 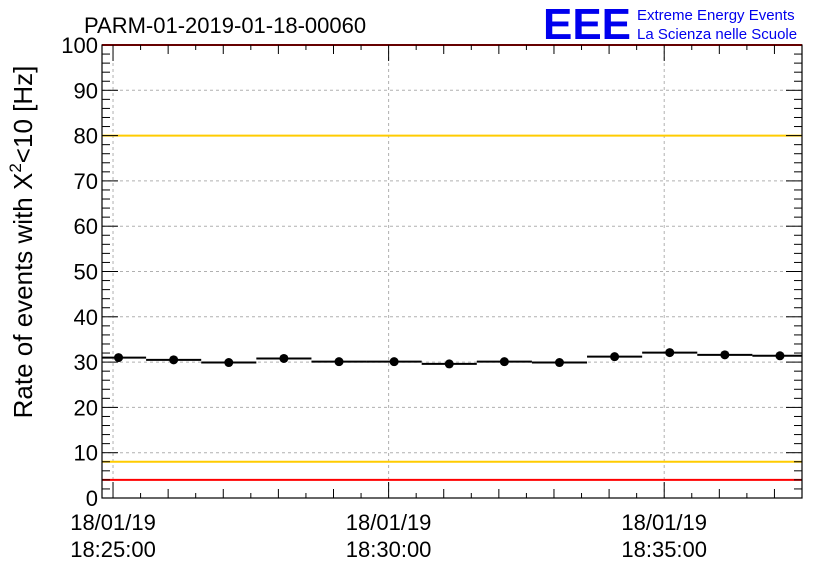 What do you see at coordinates (664, 549) in the screenshot?
I see `x-tick-time: 18:35:00` at bounding box center [664, 549].